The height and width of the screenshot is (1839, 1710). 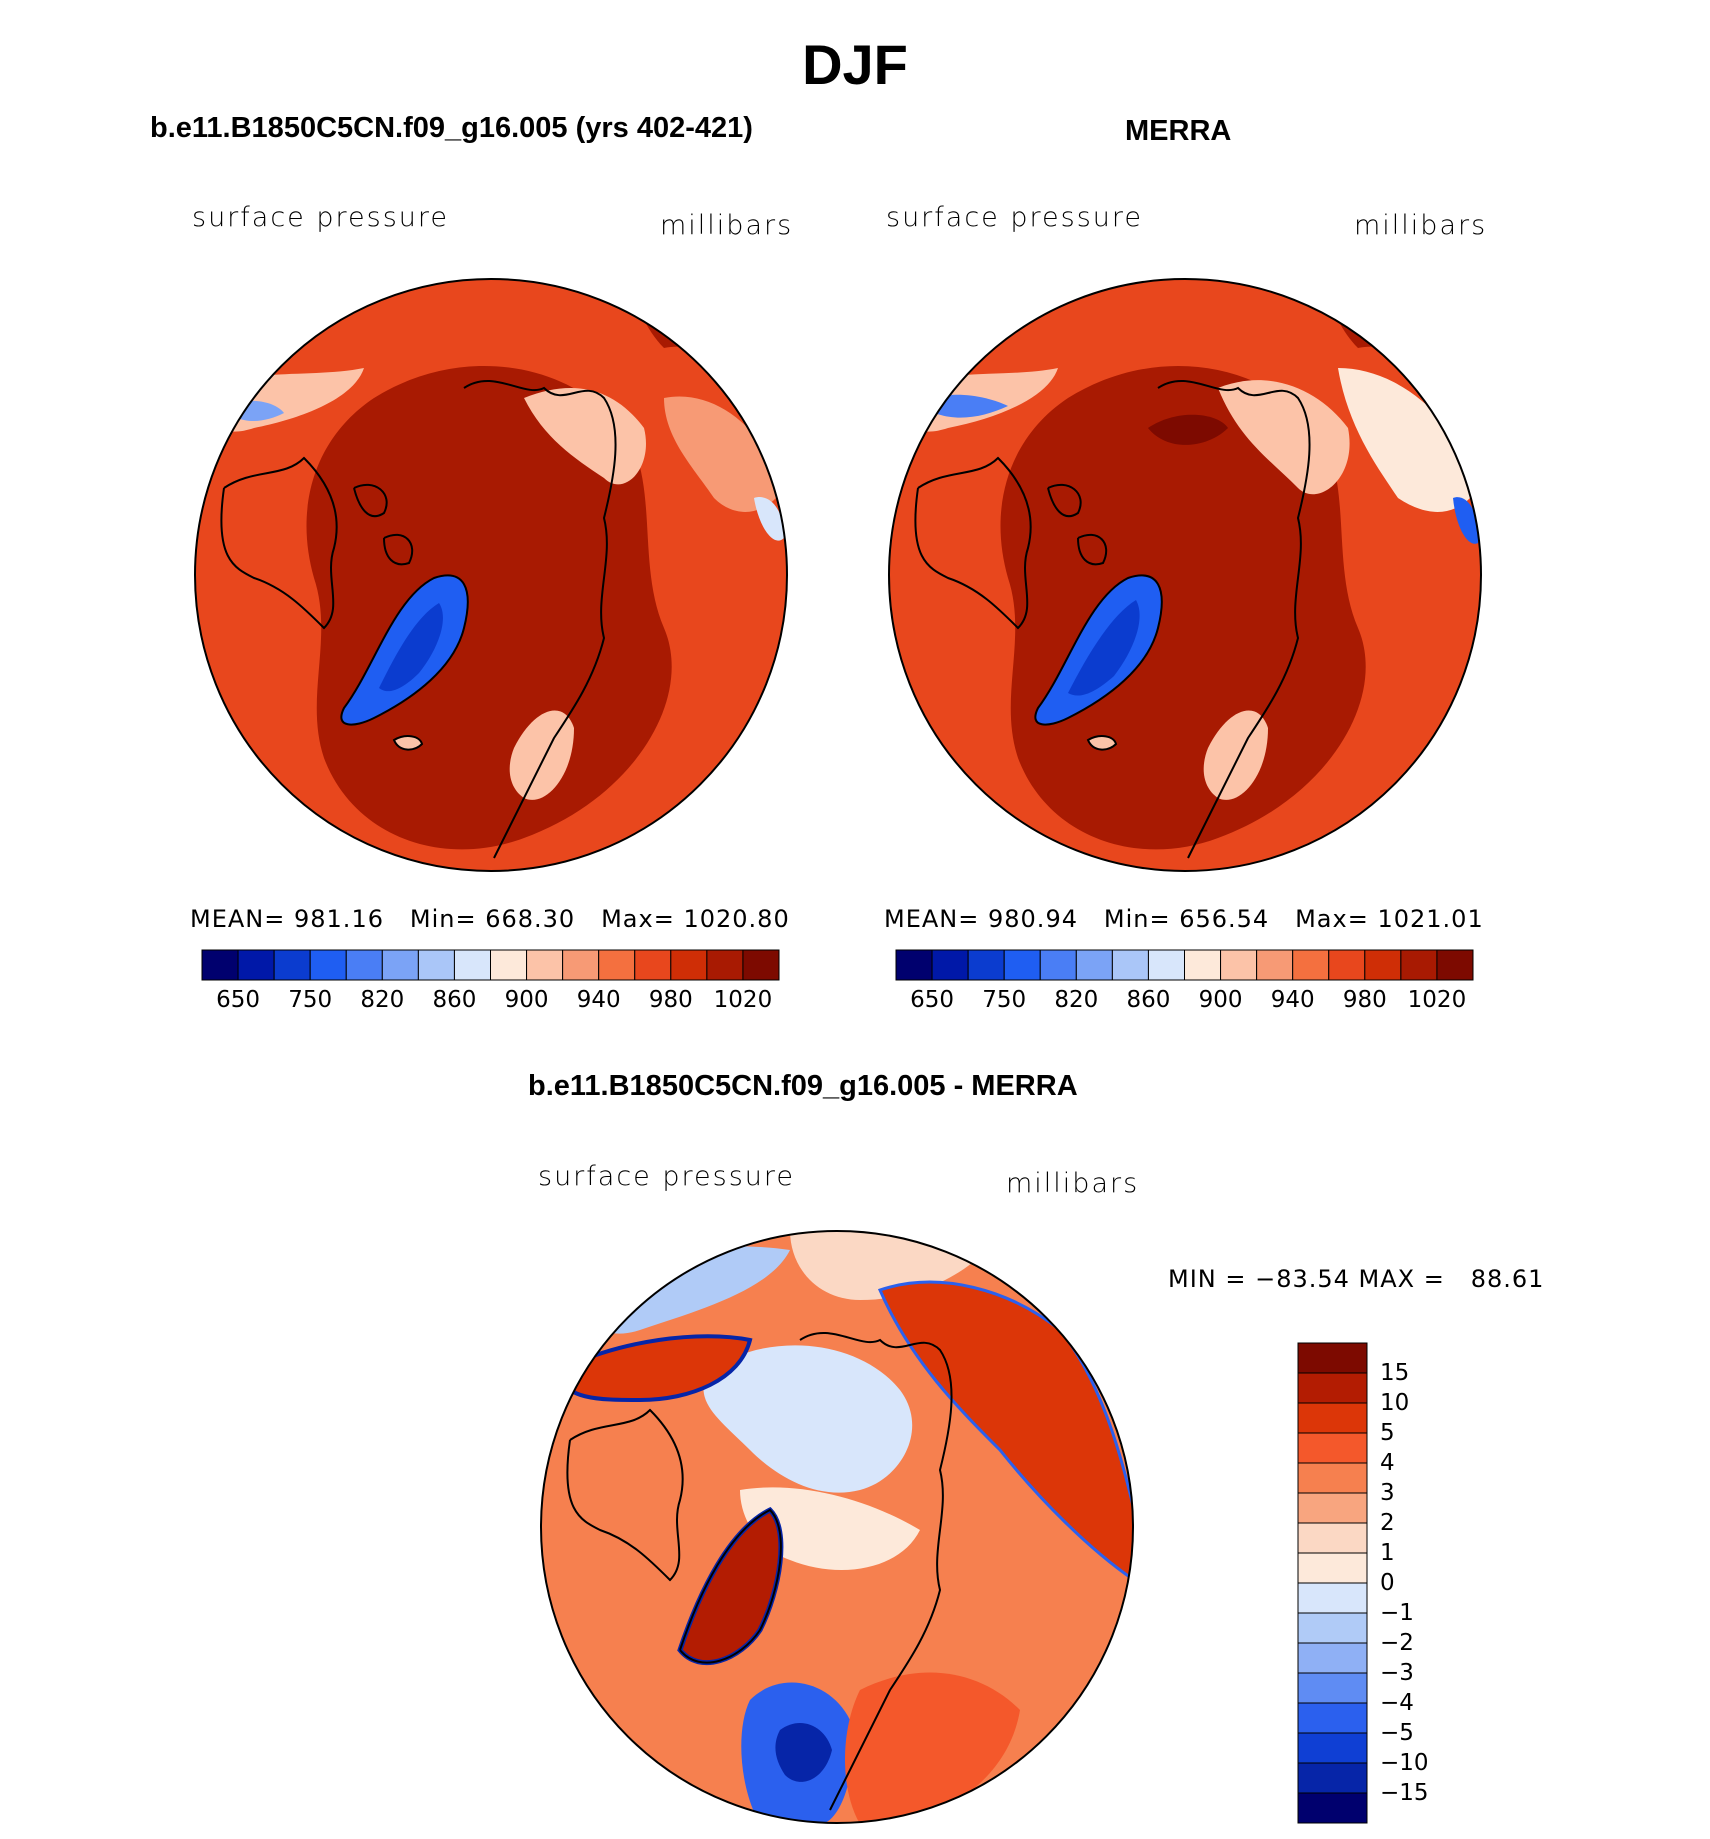 What do you see at coordinates (1440, 1583) in the screenshot?
I see `colorbar-difference-labels: 15 10 5 4 3 2 1 0 −1 −2 −3 −4 −5 −10 −15` at bounding box center [1440, 1583].